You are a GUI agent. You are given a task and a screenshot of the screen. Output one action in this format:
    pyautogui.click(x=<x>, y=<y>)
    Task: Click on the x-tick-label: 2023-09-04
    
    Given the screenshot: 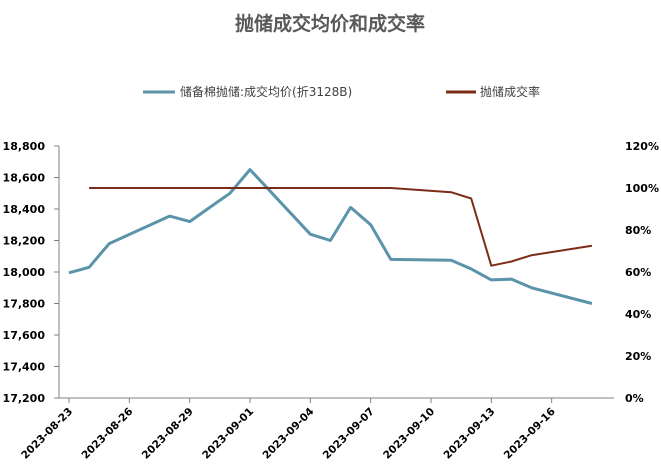 What is the action you would take?
    pyautogui.click(x=288, y=434)
    